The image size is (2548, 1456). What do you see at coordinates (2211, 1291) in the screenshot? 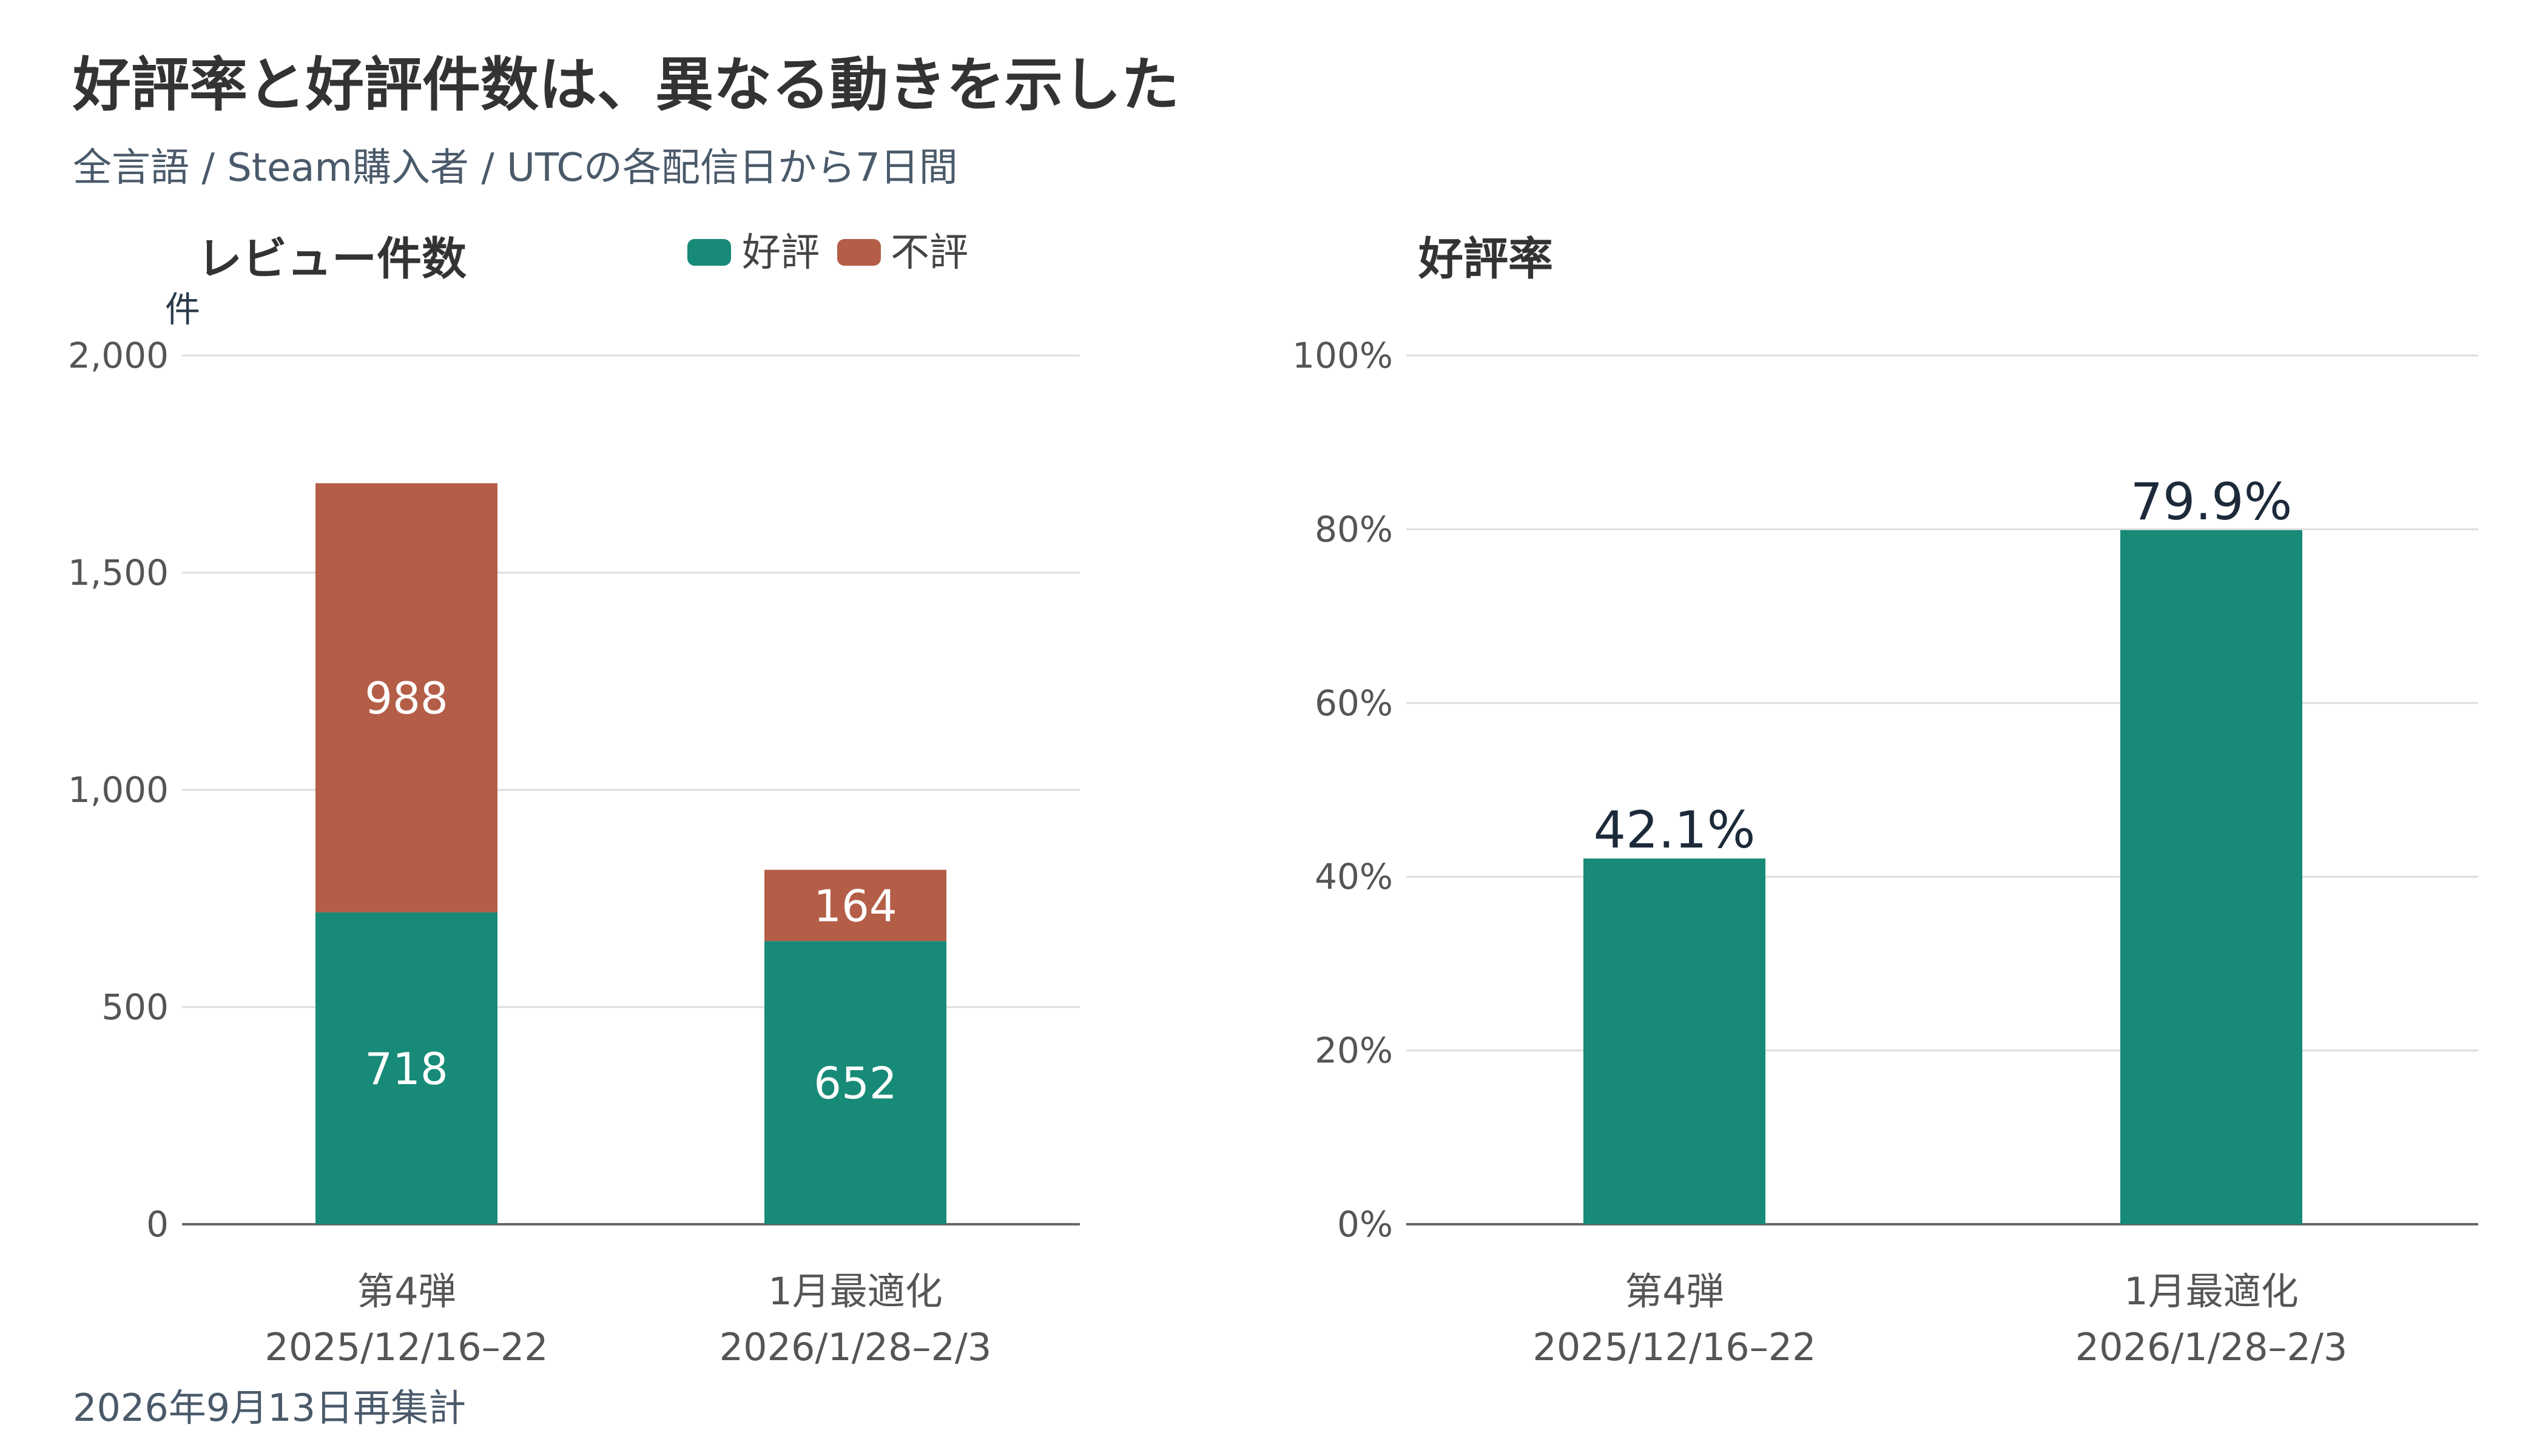
I see `rate-chart-x-tick-label: 1月最適化` at bounding box center [2211, 1291].